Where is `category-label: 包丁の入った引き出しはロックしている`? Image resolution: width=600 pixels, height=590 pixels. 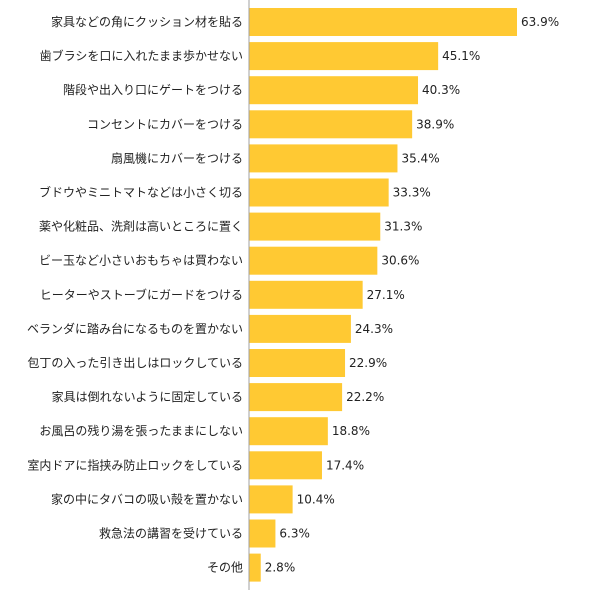 category-label: 包丁の入った引き出しはロックしている is located at coordinates (135, 363).